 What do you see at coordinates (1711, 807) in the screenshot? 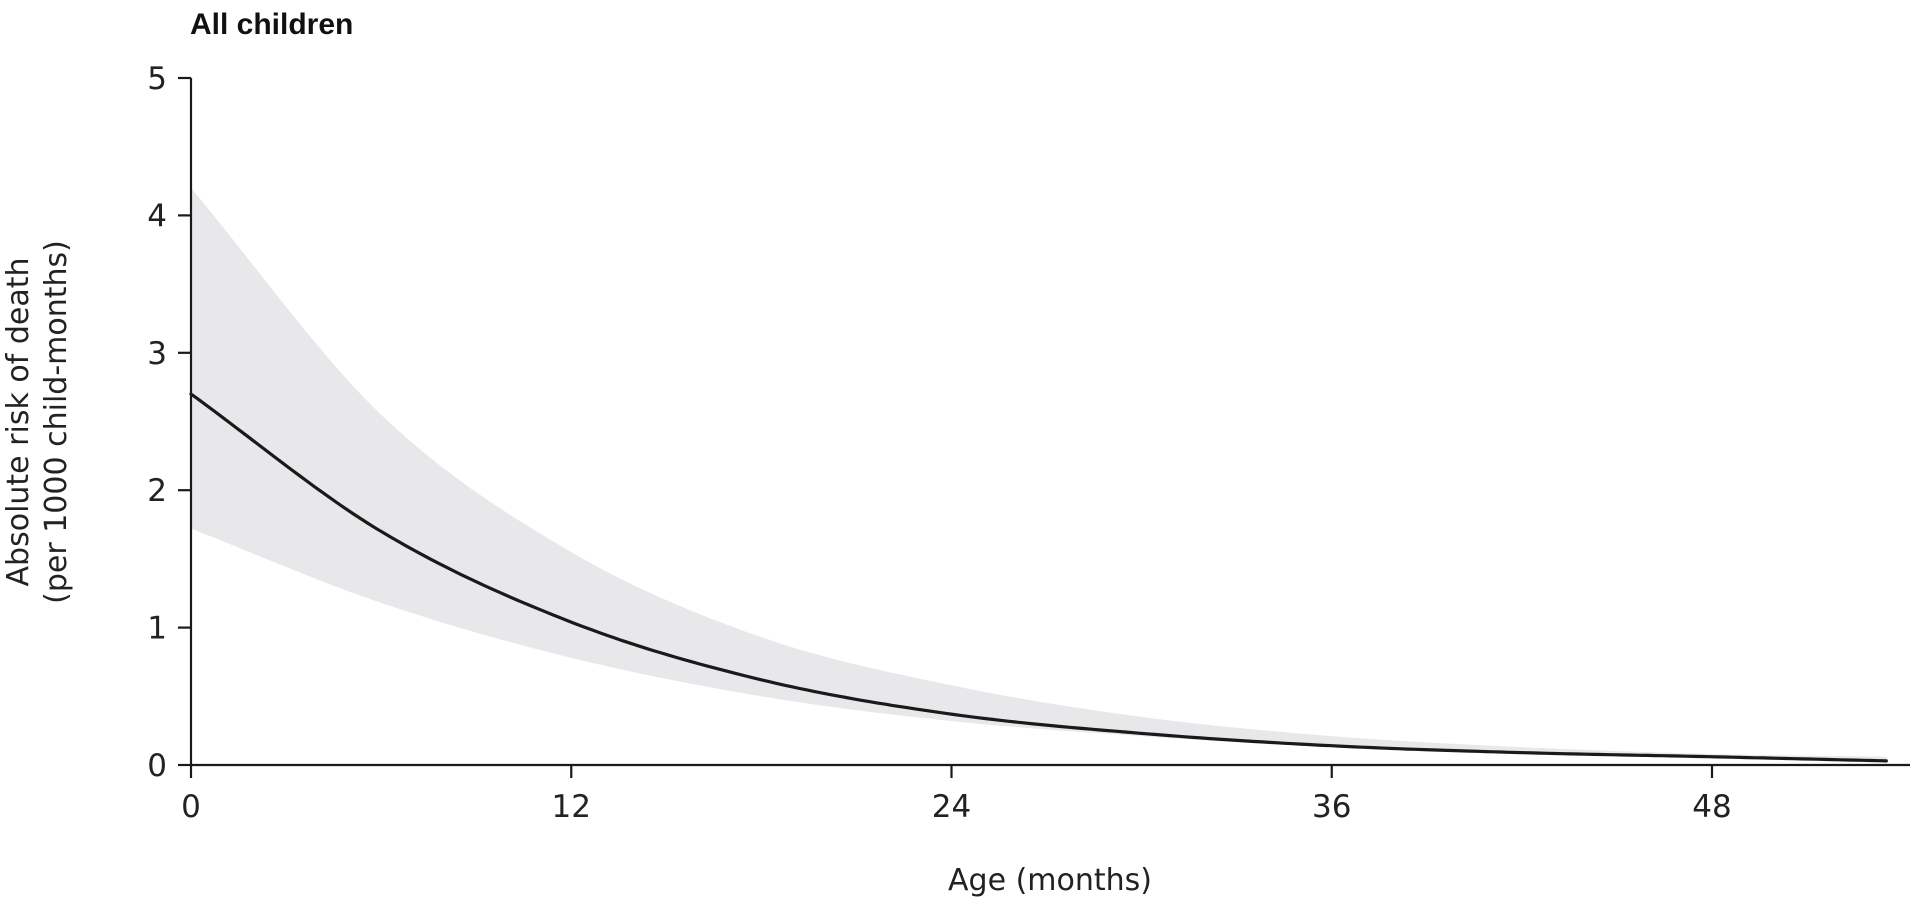
I see `x-tick-label: 48` at bounding box center [1711, 807].